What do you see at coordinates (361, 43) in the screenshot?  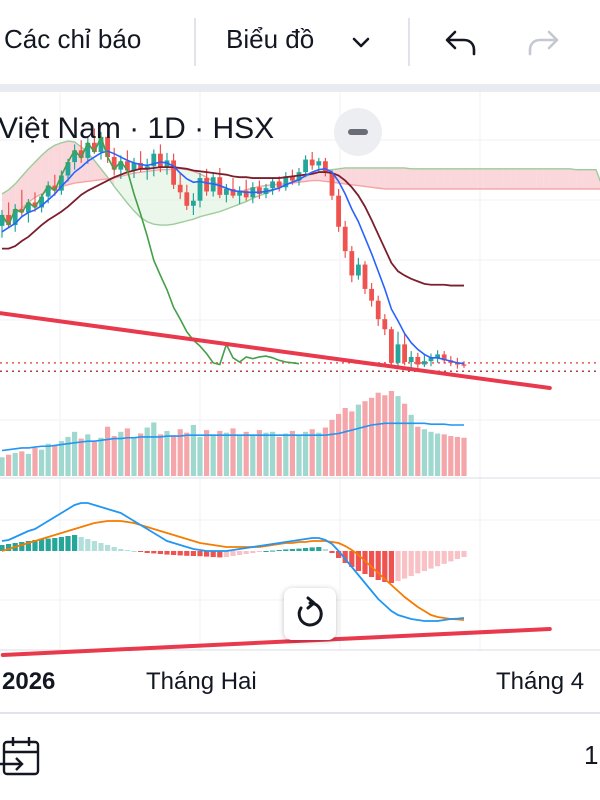 I see `chevron-down-icon` at bounding box center [361, 43].